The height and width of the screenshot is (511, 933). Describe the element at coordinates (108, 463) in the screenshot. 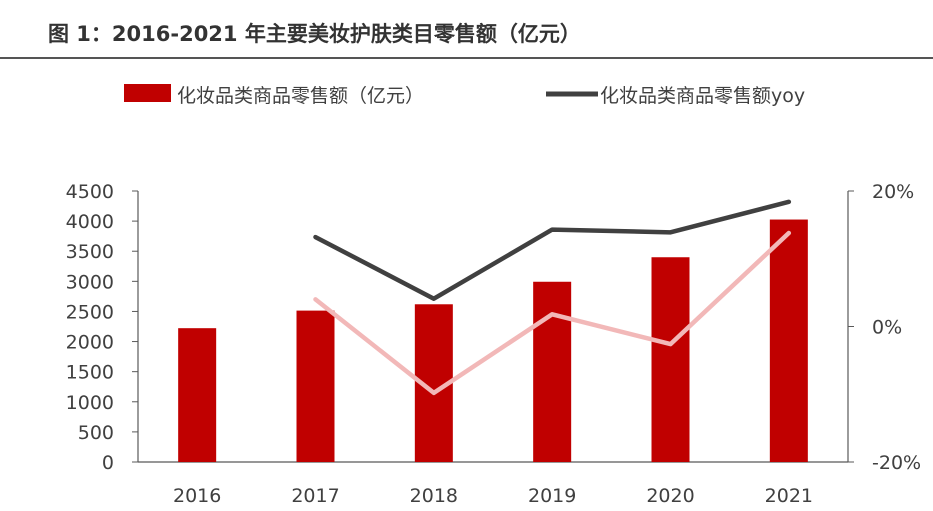

I see `y-left-tick-label: 0` at that location.